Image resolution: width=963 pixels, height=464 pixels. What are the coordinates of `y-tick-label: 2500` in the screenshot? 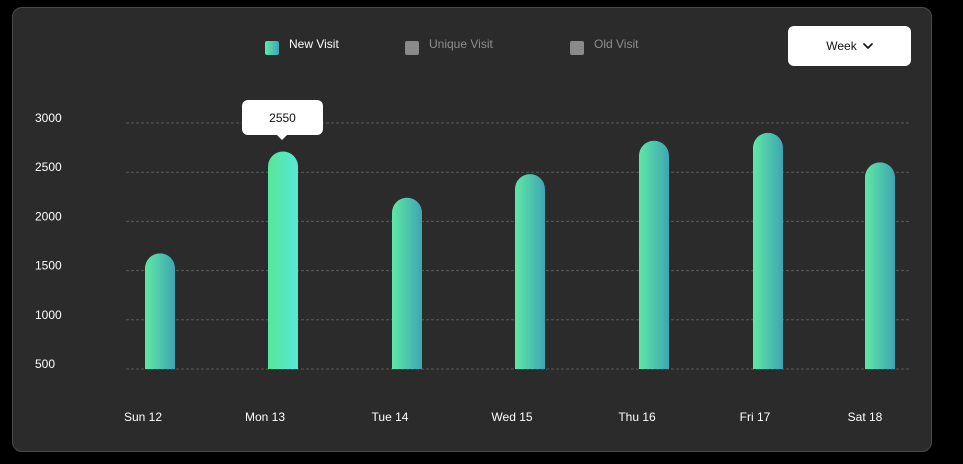 It's located at (48, 167).